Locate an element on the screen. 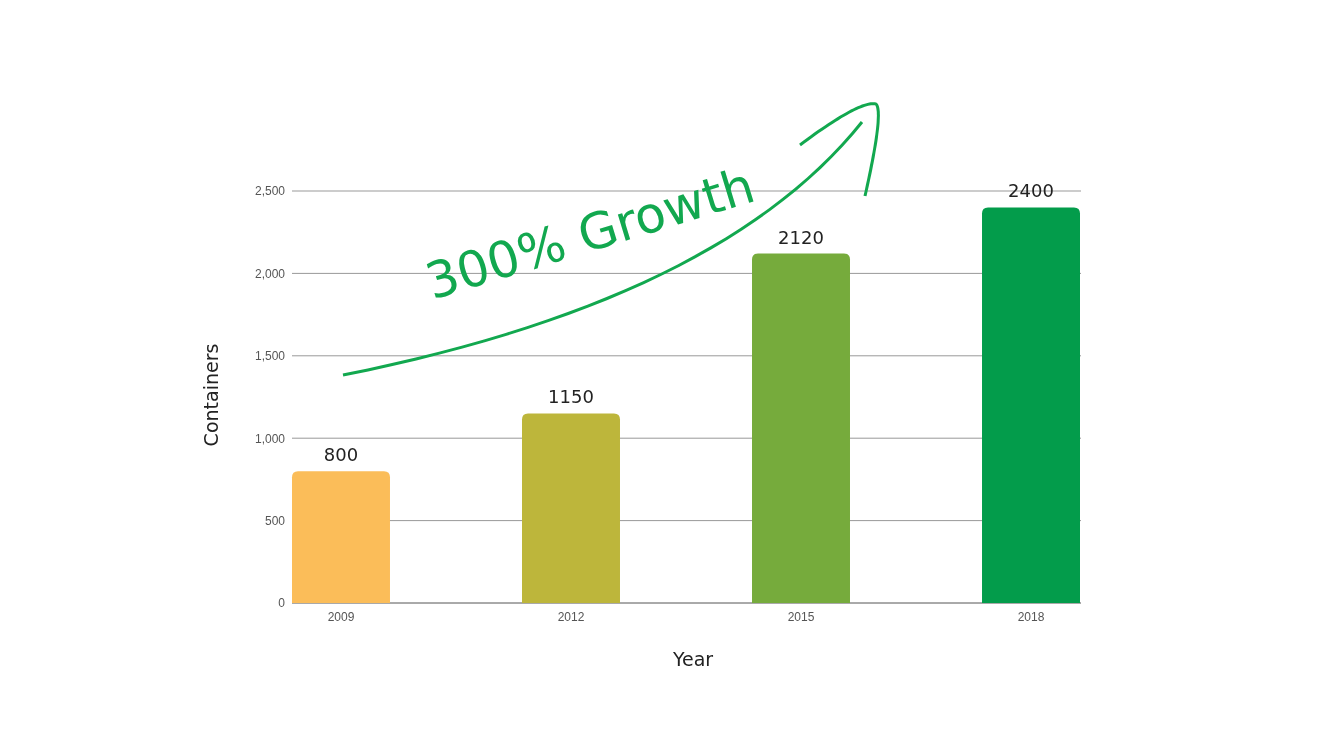  annotation: 300% Growth is located at coordinates (590, 234).